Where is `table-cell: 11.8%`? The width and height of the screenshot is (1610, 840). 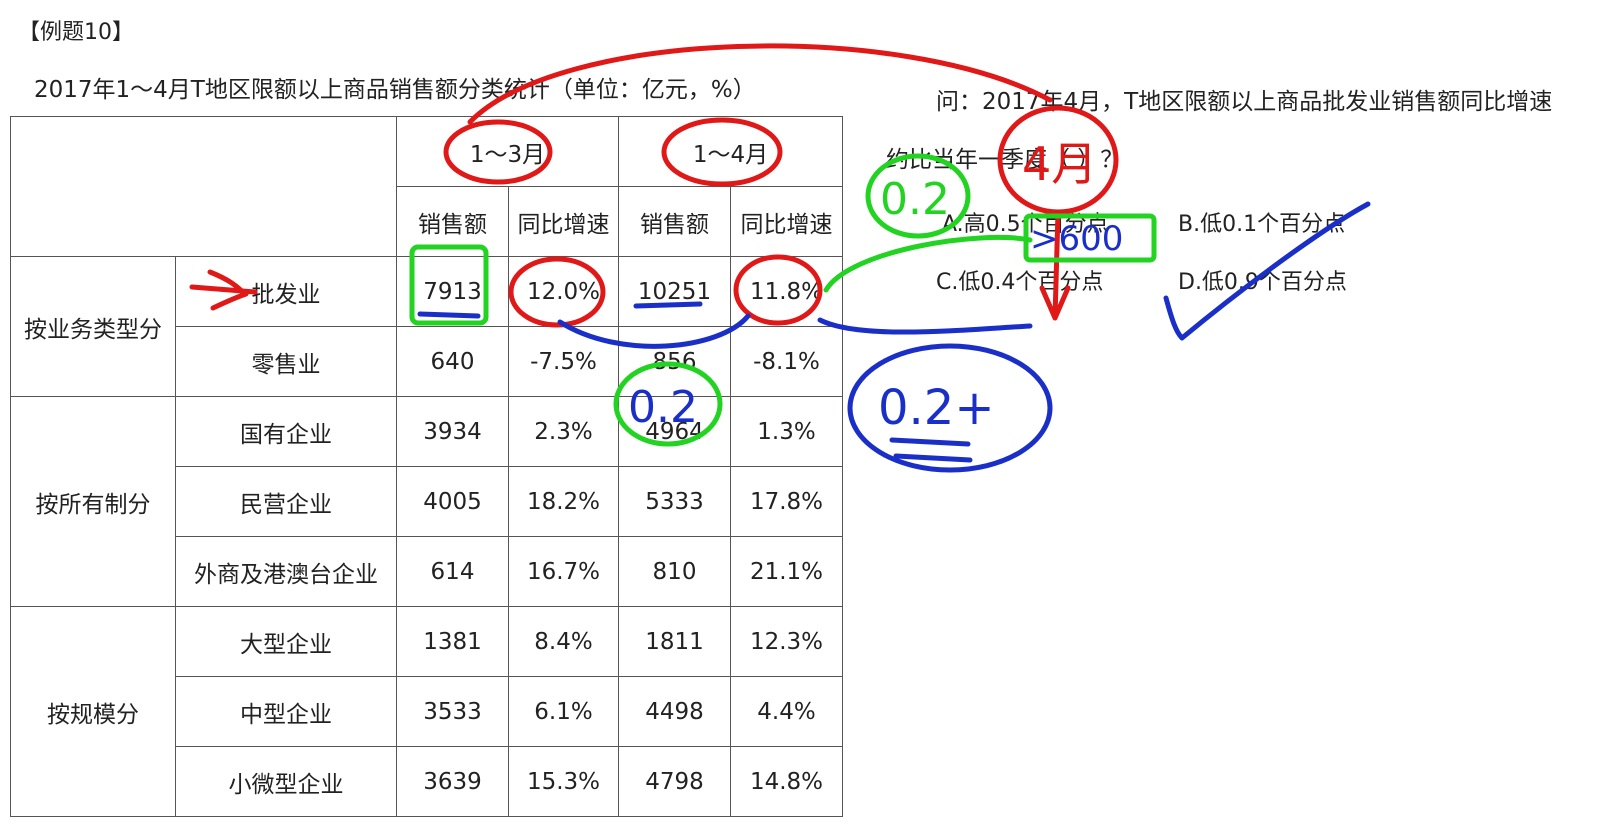 table-cell: 11.8% is located at coordinates (786, 291).